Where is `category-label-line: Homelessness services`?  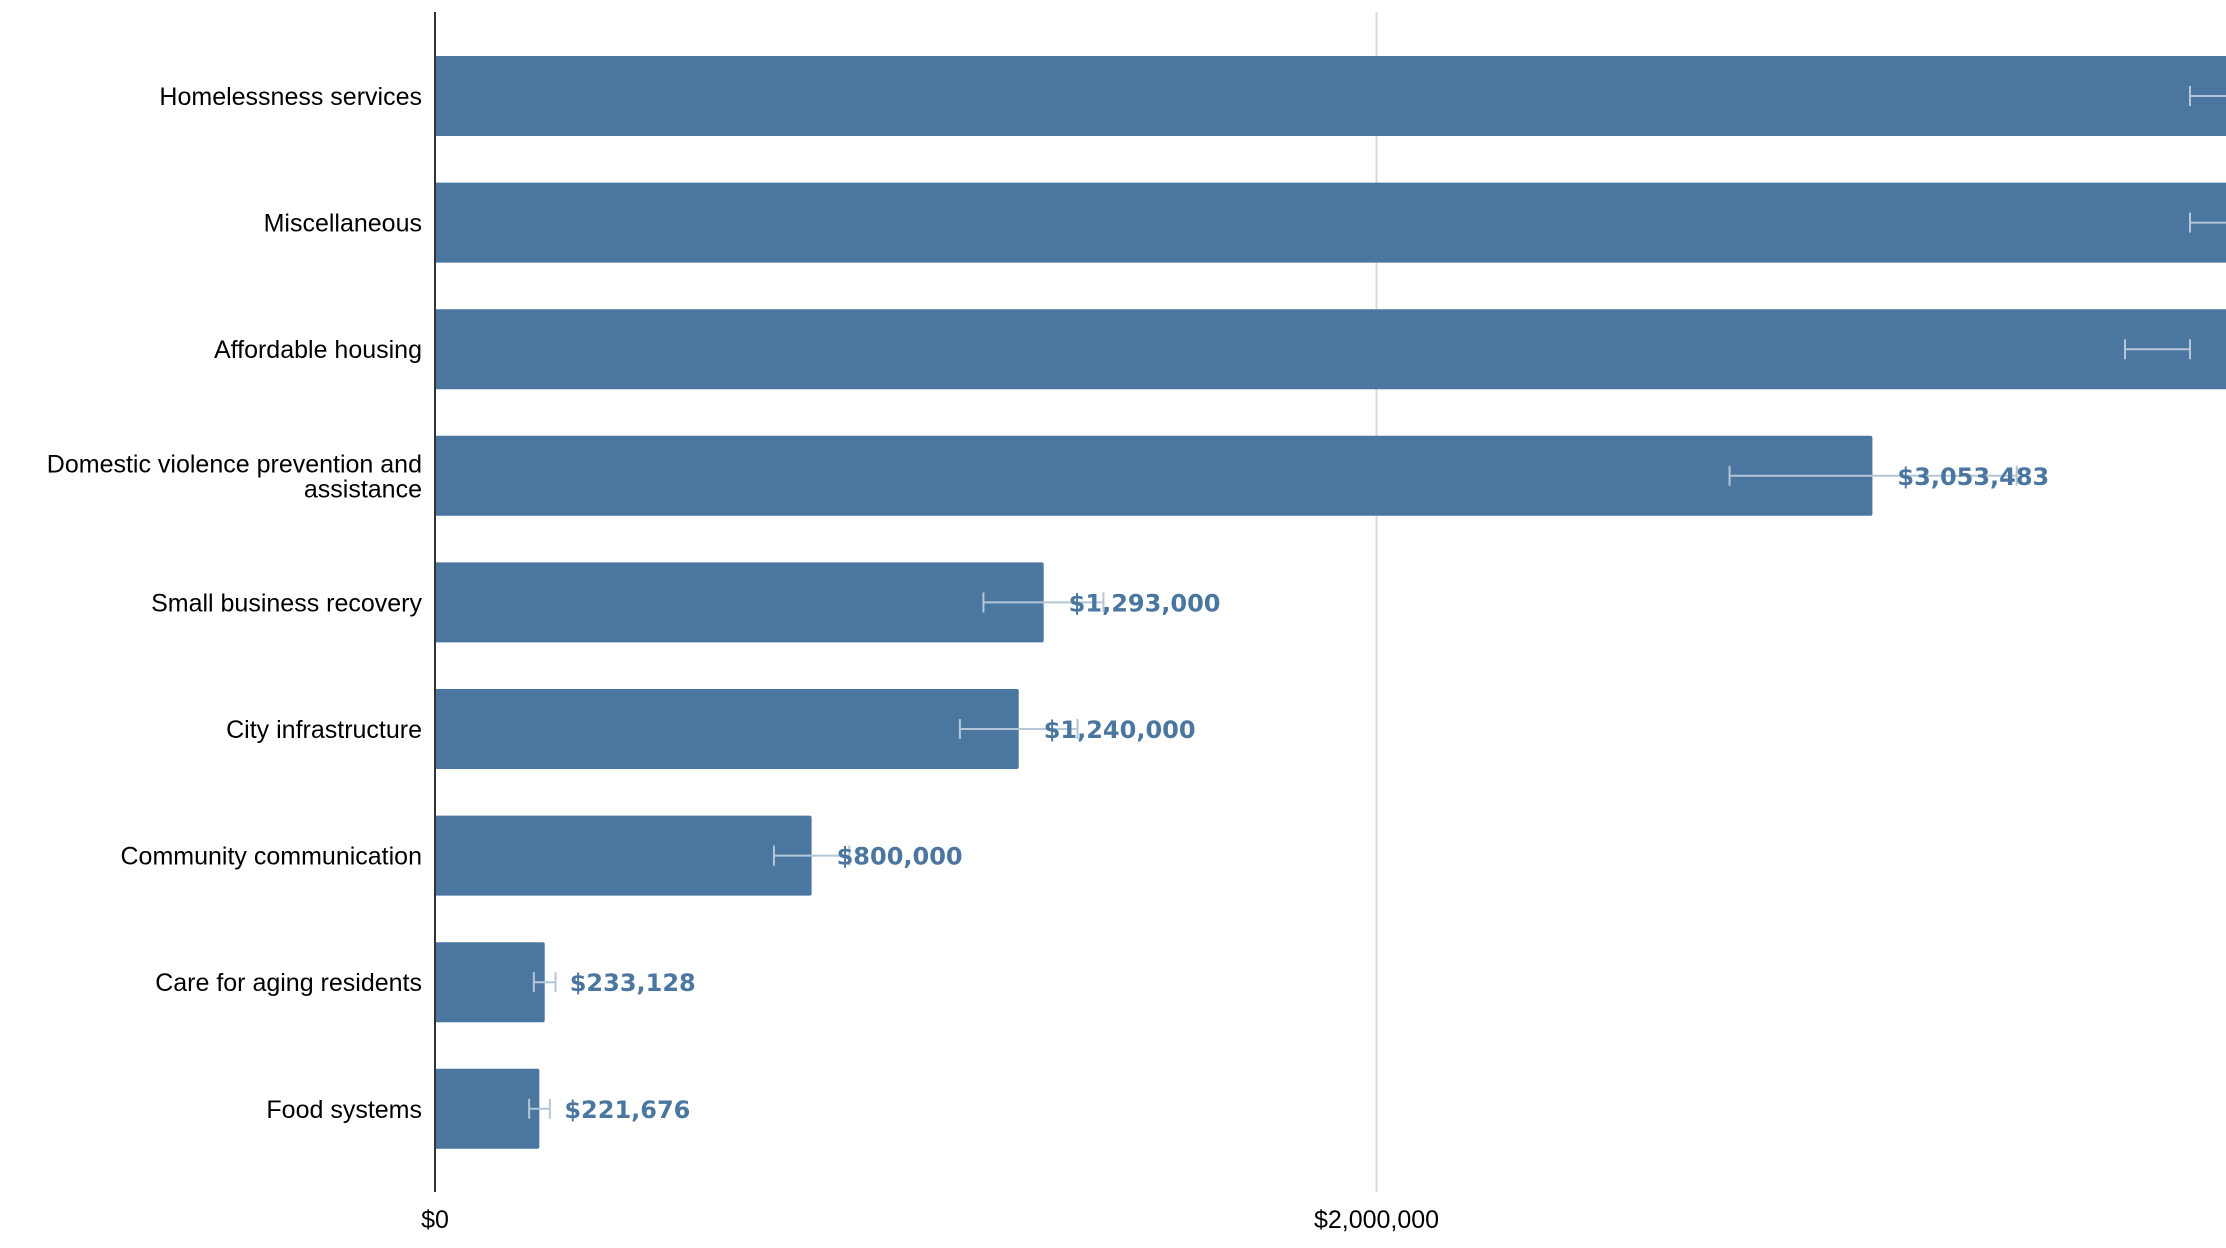
category-label-line: Homelessness services is located at coordinates (290, 97).